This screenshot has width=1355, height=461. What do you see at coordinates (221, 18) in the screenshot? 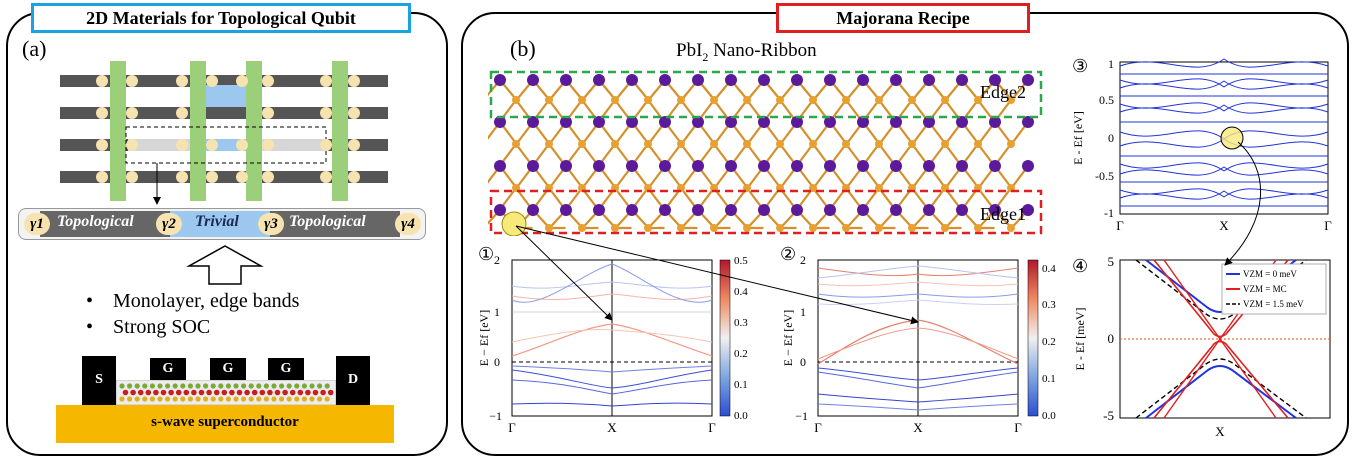
I see `left-panel-header: 2D Materials for Topological Qubit` at bounding box center [221, 18].